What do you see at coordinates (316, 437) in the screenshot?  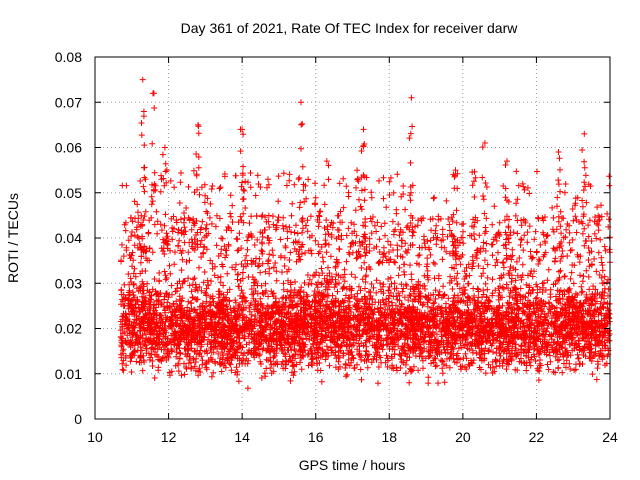 I see `x-tick-label: 16` at bounding box center [316, 437].